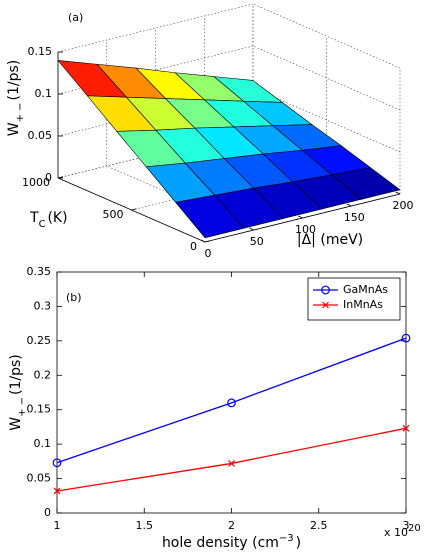 The image size is (436, 553). Describe the element at coordinates (40, 51) in the screenshot. I see `z-tick-label: 0.15` at that location.